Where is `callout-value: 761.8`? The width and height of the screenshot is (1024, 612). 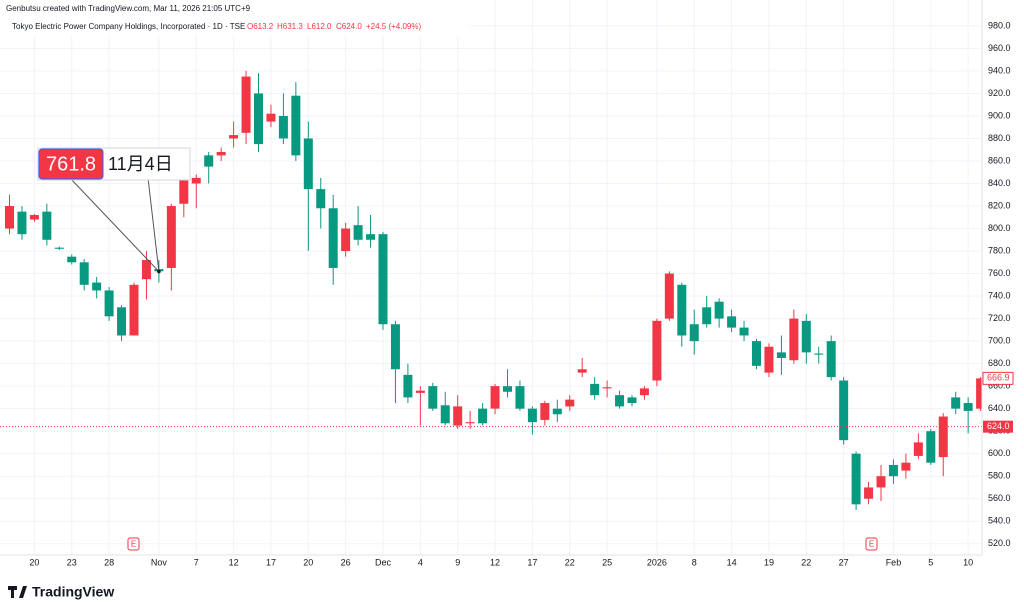
callout-value: 761.8 is located at coordinates (71, 164).